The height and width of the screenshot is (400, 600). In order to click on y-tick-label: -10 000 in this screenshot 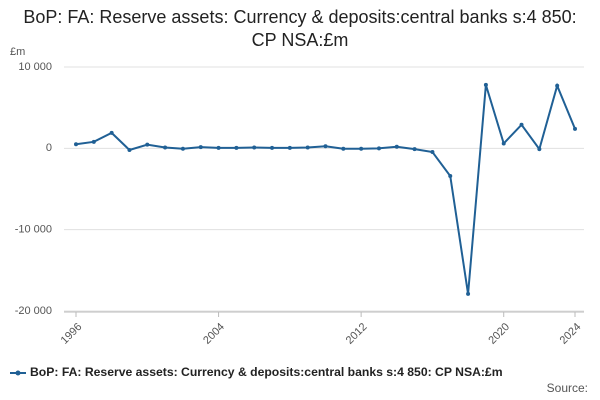, I will do `click(33, 230)`.